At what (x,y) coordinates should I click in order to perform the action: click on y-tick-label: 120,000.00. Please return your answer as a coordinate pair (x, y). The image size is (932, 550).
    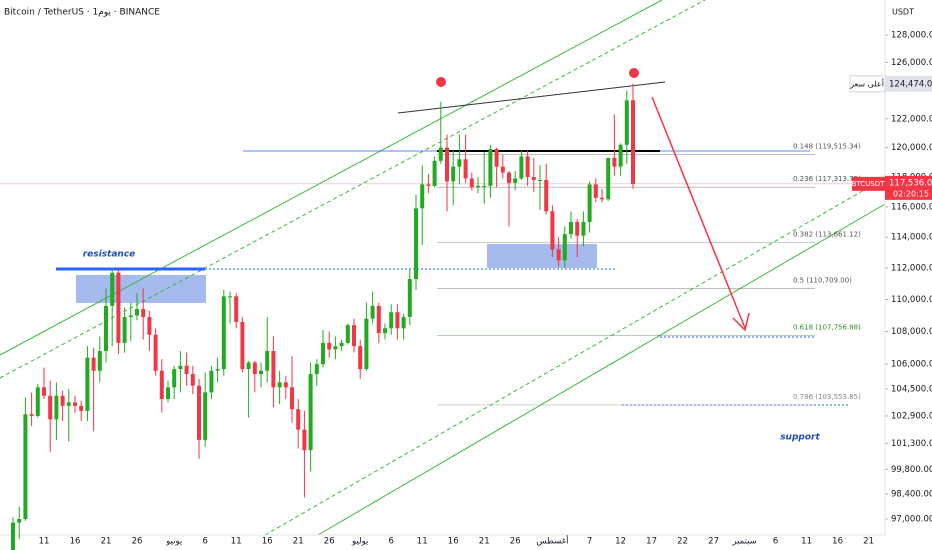
    Looking at the image, I should click on (911, 148).